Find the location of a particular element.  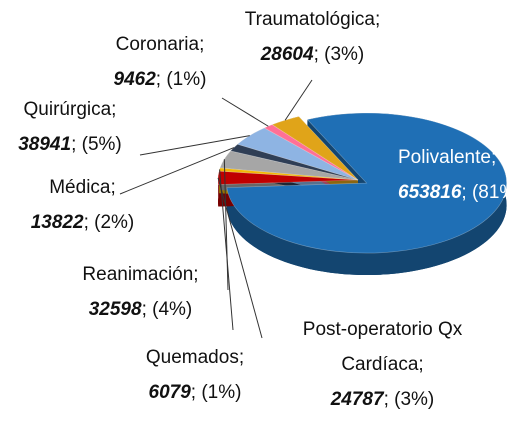

category-label: Polivalente; is located at coordinates (447, 157).